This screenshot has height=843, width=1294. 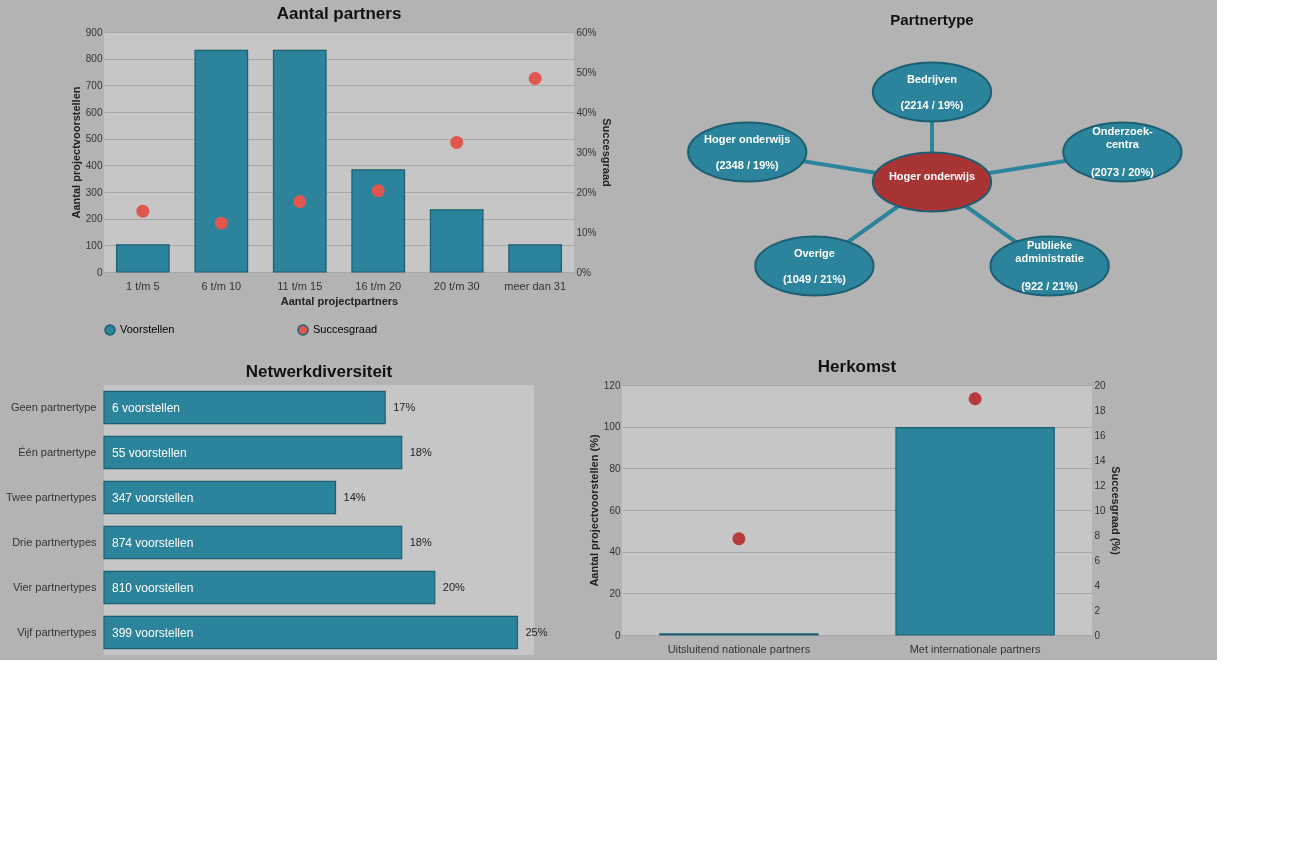 What do you see at coordinates (975, 648) in the screenshot?
I see `x-tick-label: Met internationale partners` at bounding box center [975, 648].